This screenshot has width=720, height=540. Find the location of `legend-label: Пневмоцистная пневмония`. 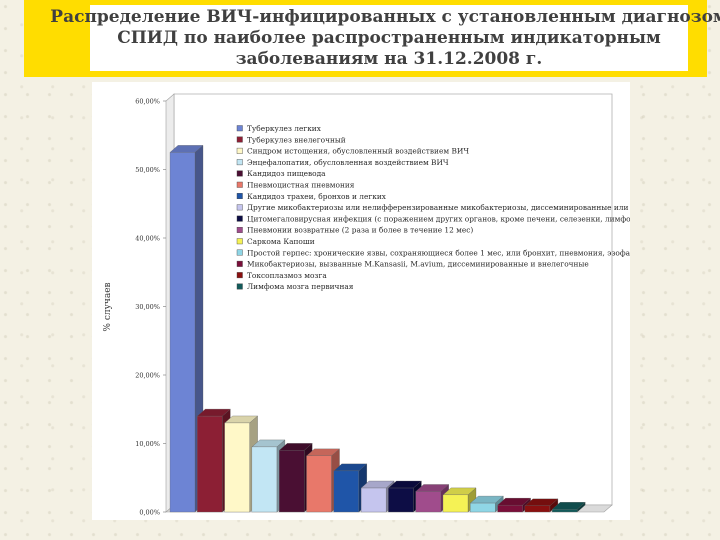

legend-label: Пневмоцистная пневмония is located at coordinates (301, 185).